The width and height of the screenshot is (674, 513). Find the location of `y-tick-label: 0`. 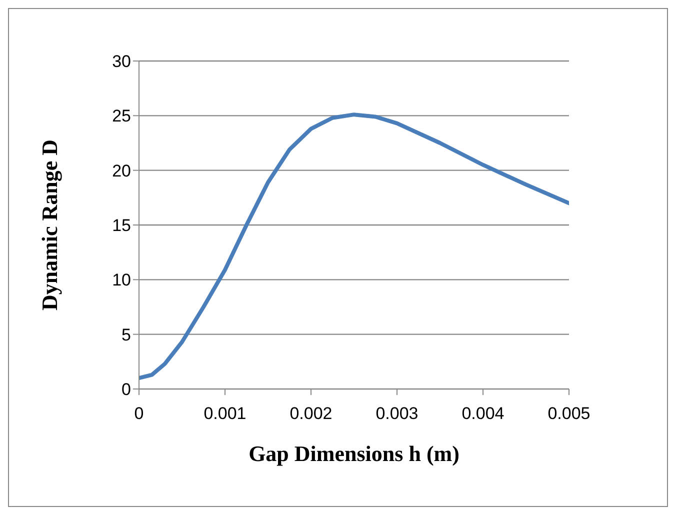

y-tick-label: 0 is located at coordinates (126, 390).